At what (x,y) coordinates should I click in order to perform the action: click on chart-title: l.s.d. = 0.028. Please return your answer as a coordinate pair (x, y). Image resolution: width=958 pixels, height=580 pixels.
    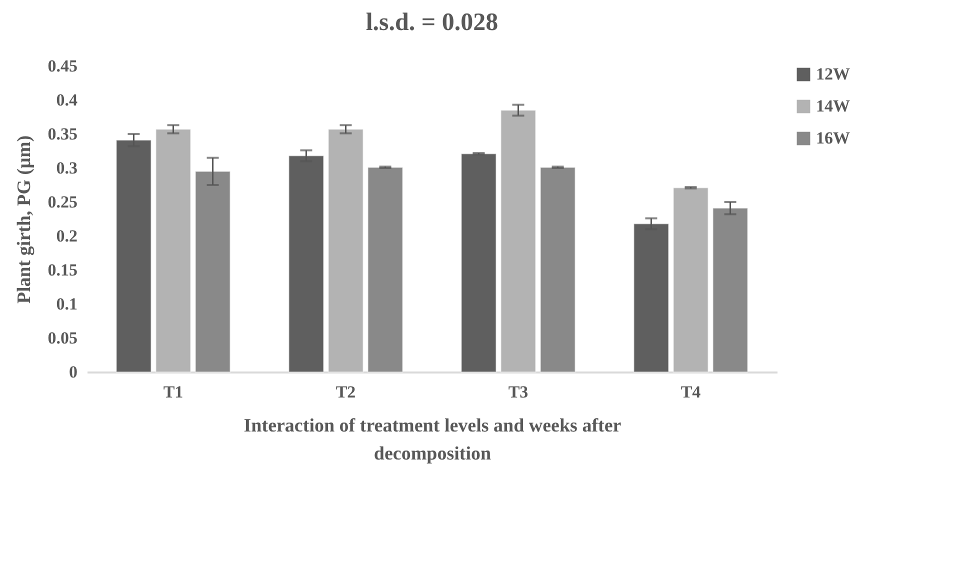
    Looking at the image, I should click on (432, 22).